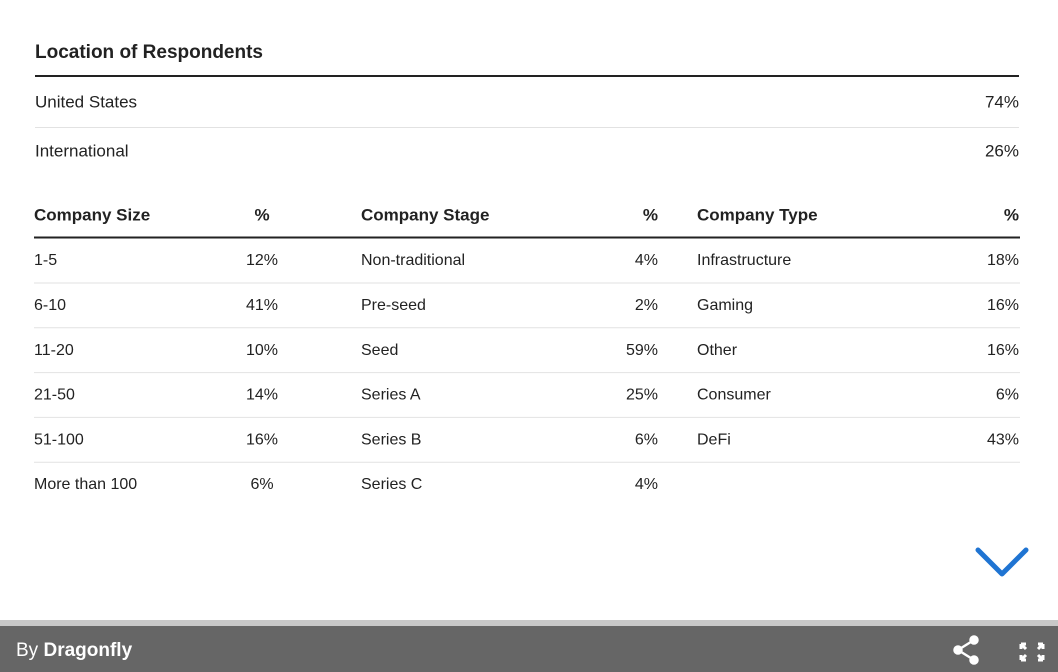 The height and width of the screenshot is (672, 1058). What do you see at coordinates (757, 214) in the screenshot?
I see `column-header: Company Type` at bounding box center [757, 214].